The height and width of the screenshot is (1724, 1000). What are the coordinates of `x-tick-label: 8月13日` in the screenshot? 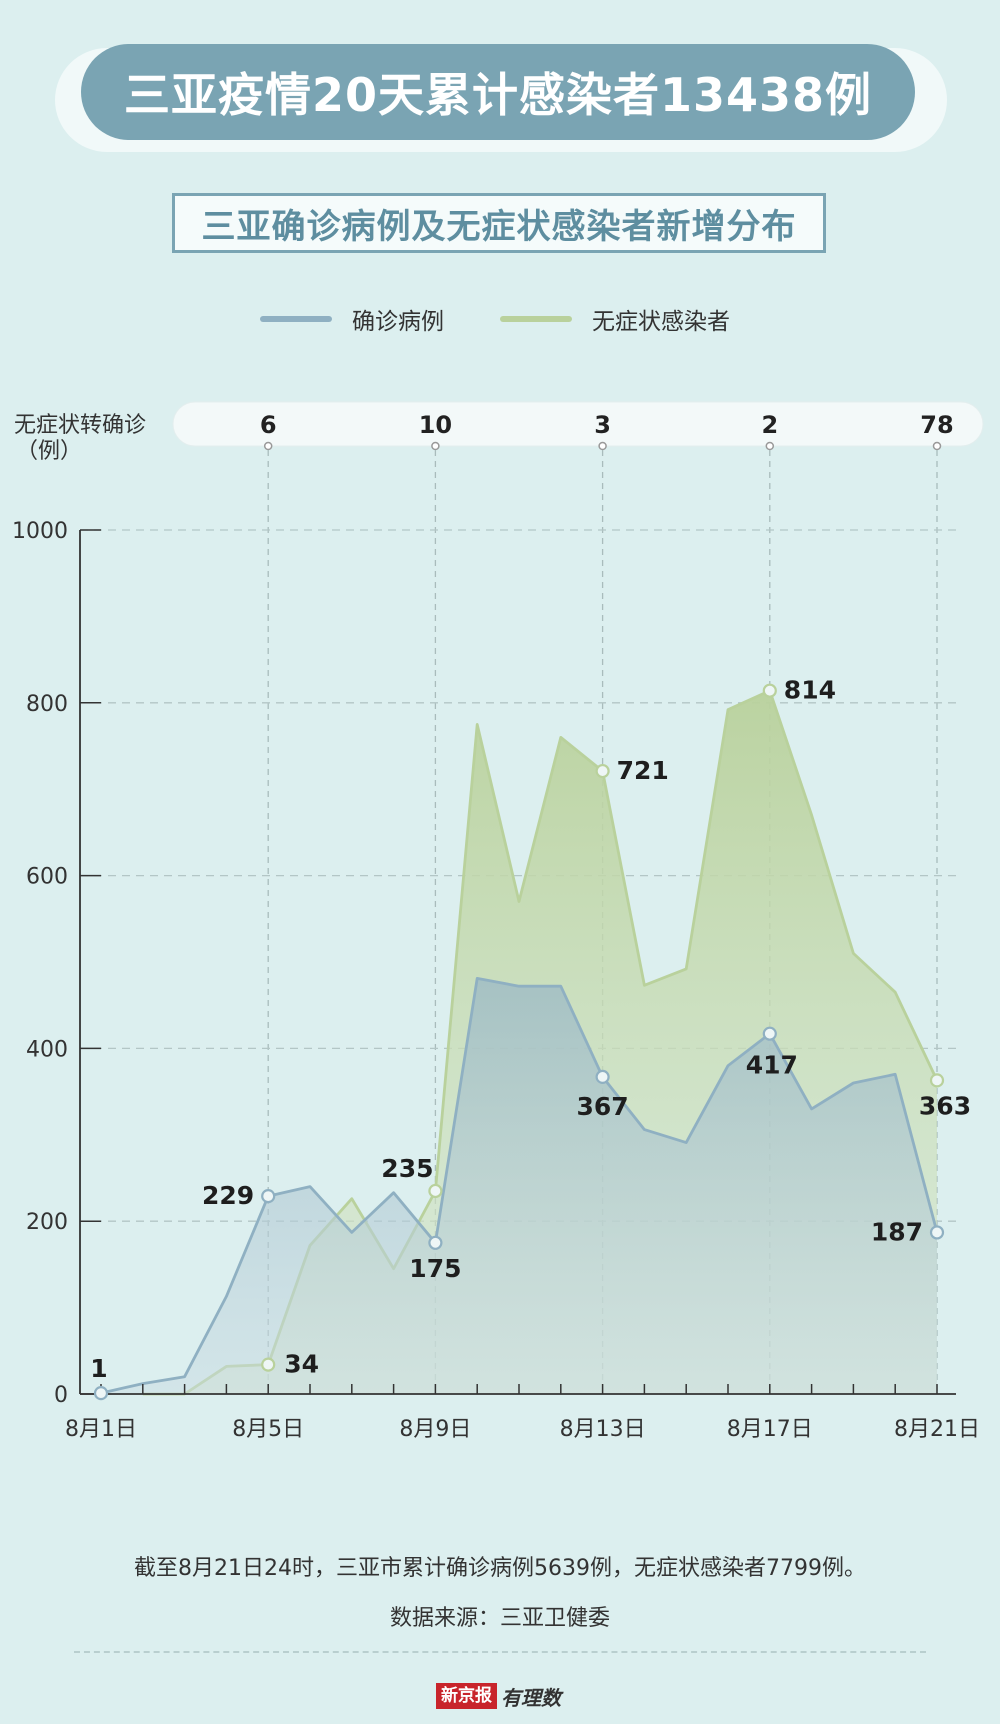 It's located at (603, 1429).